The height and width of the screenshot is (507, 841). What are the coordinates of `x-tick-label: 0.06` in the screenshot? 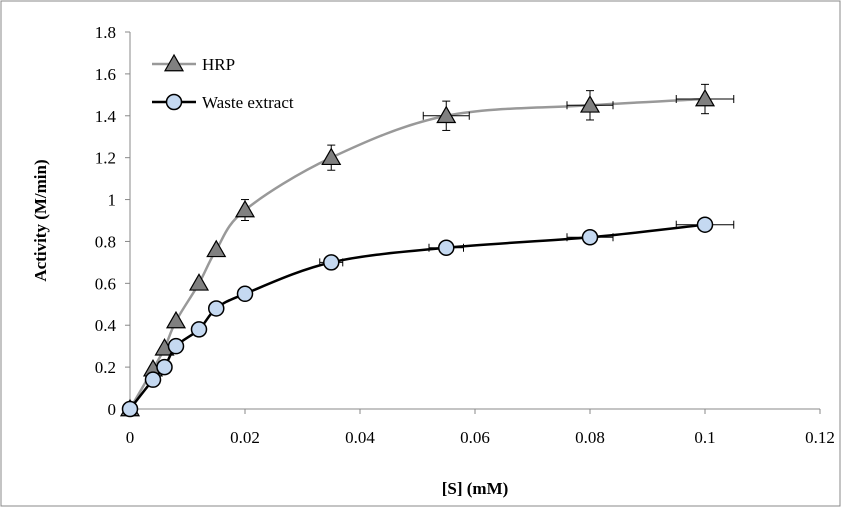 It's located at (475, 437).